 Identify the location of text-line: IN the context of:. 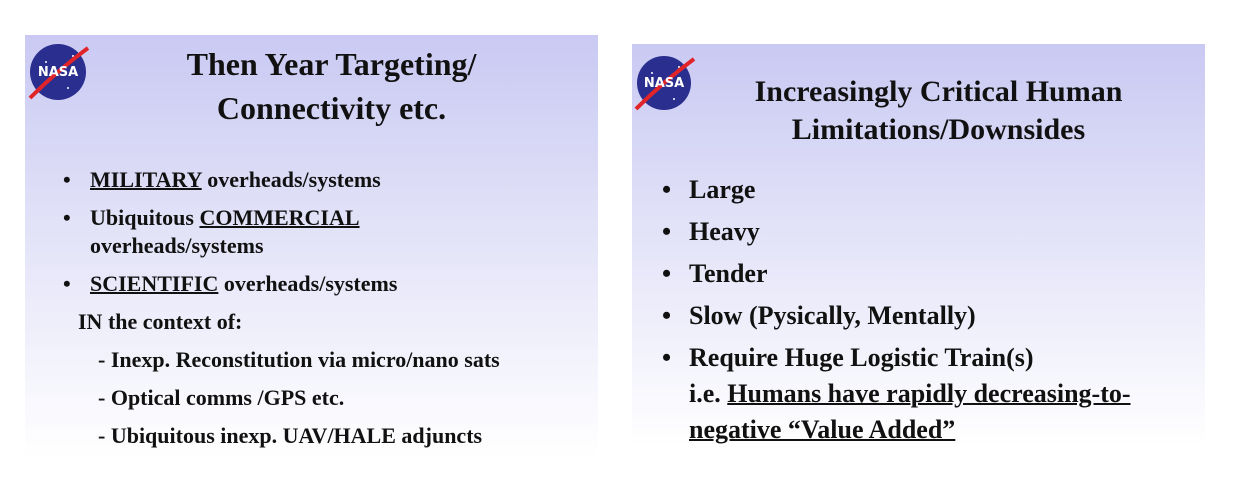
(338, 322).